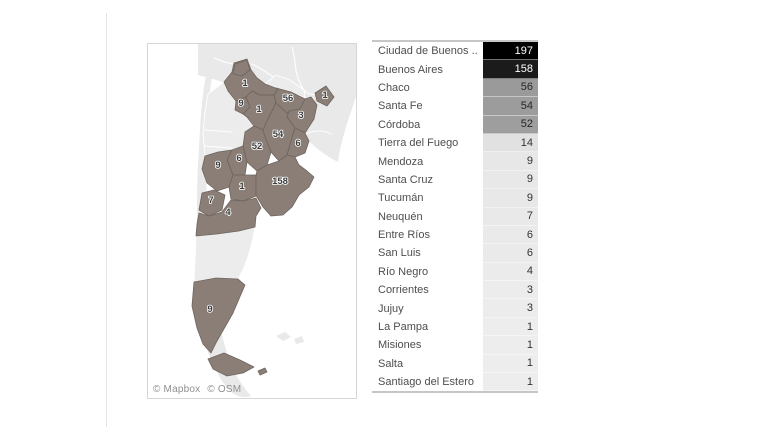  Describe the element at coordinates (406, 179) in the screenshot. I see `province-label: Santa Cruz` at that location.